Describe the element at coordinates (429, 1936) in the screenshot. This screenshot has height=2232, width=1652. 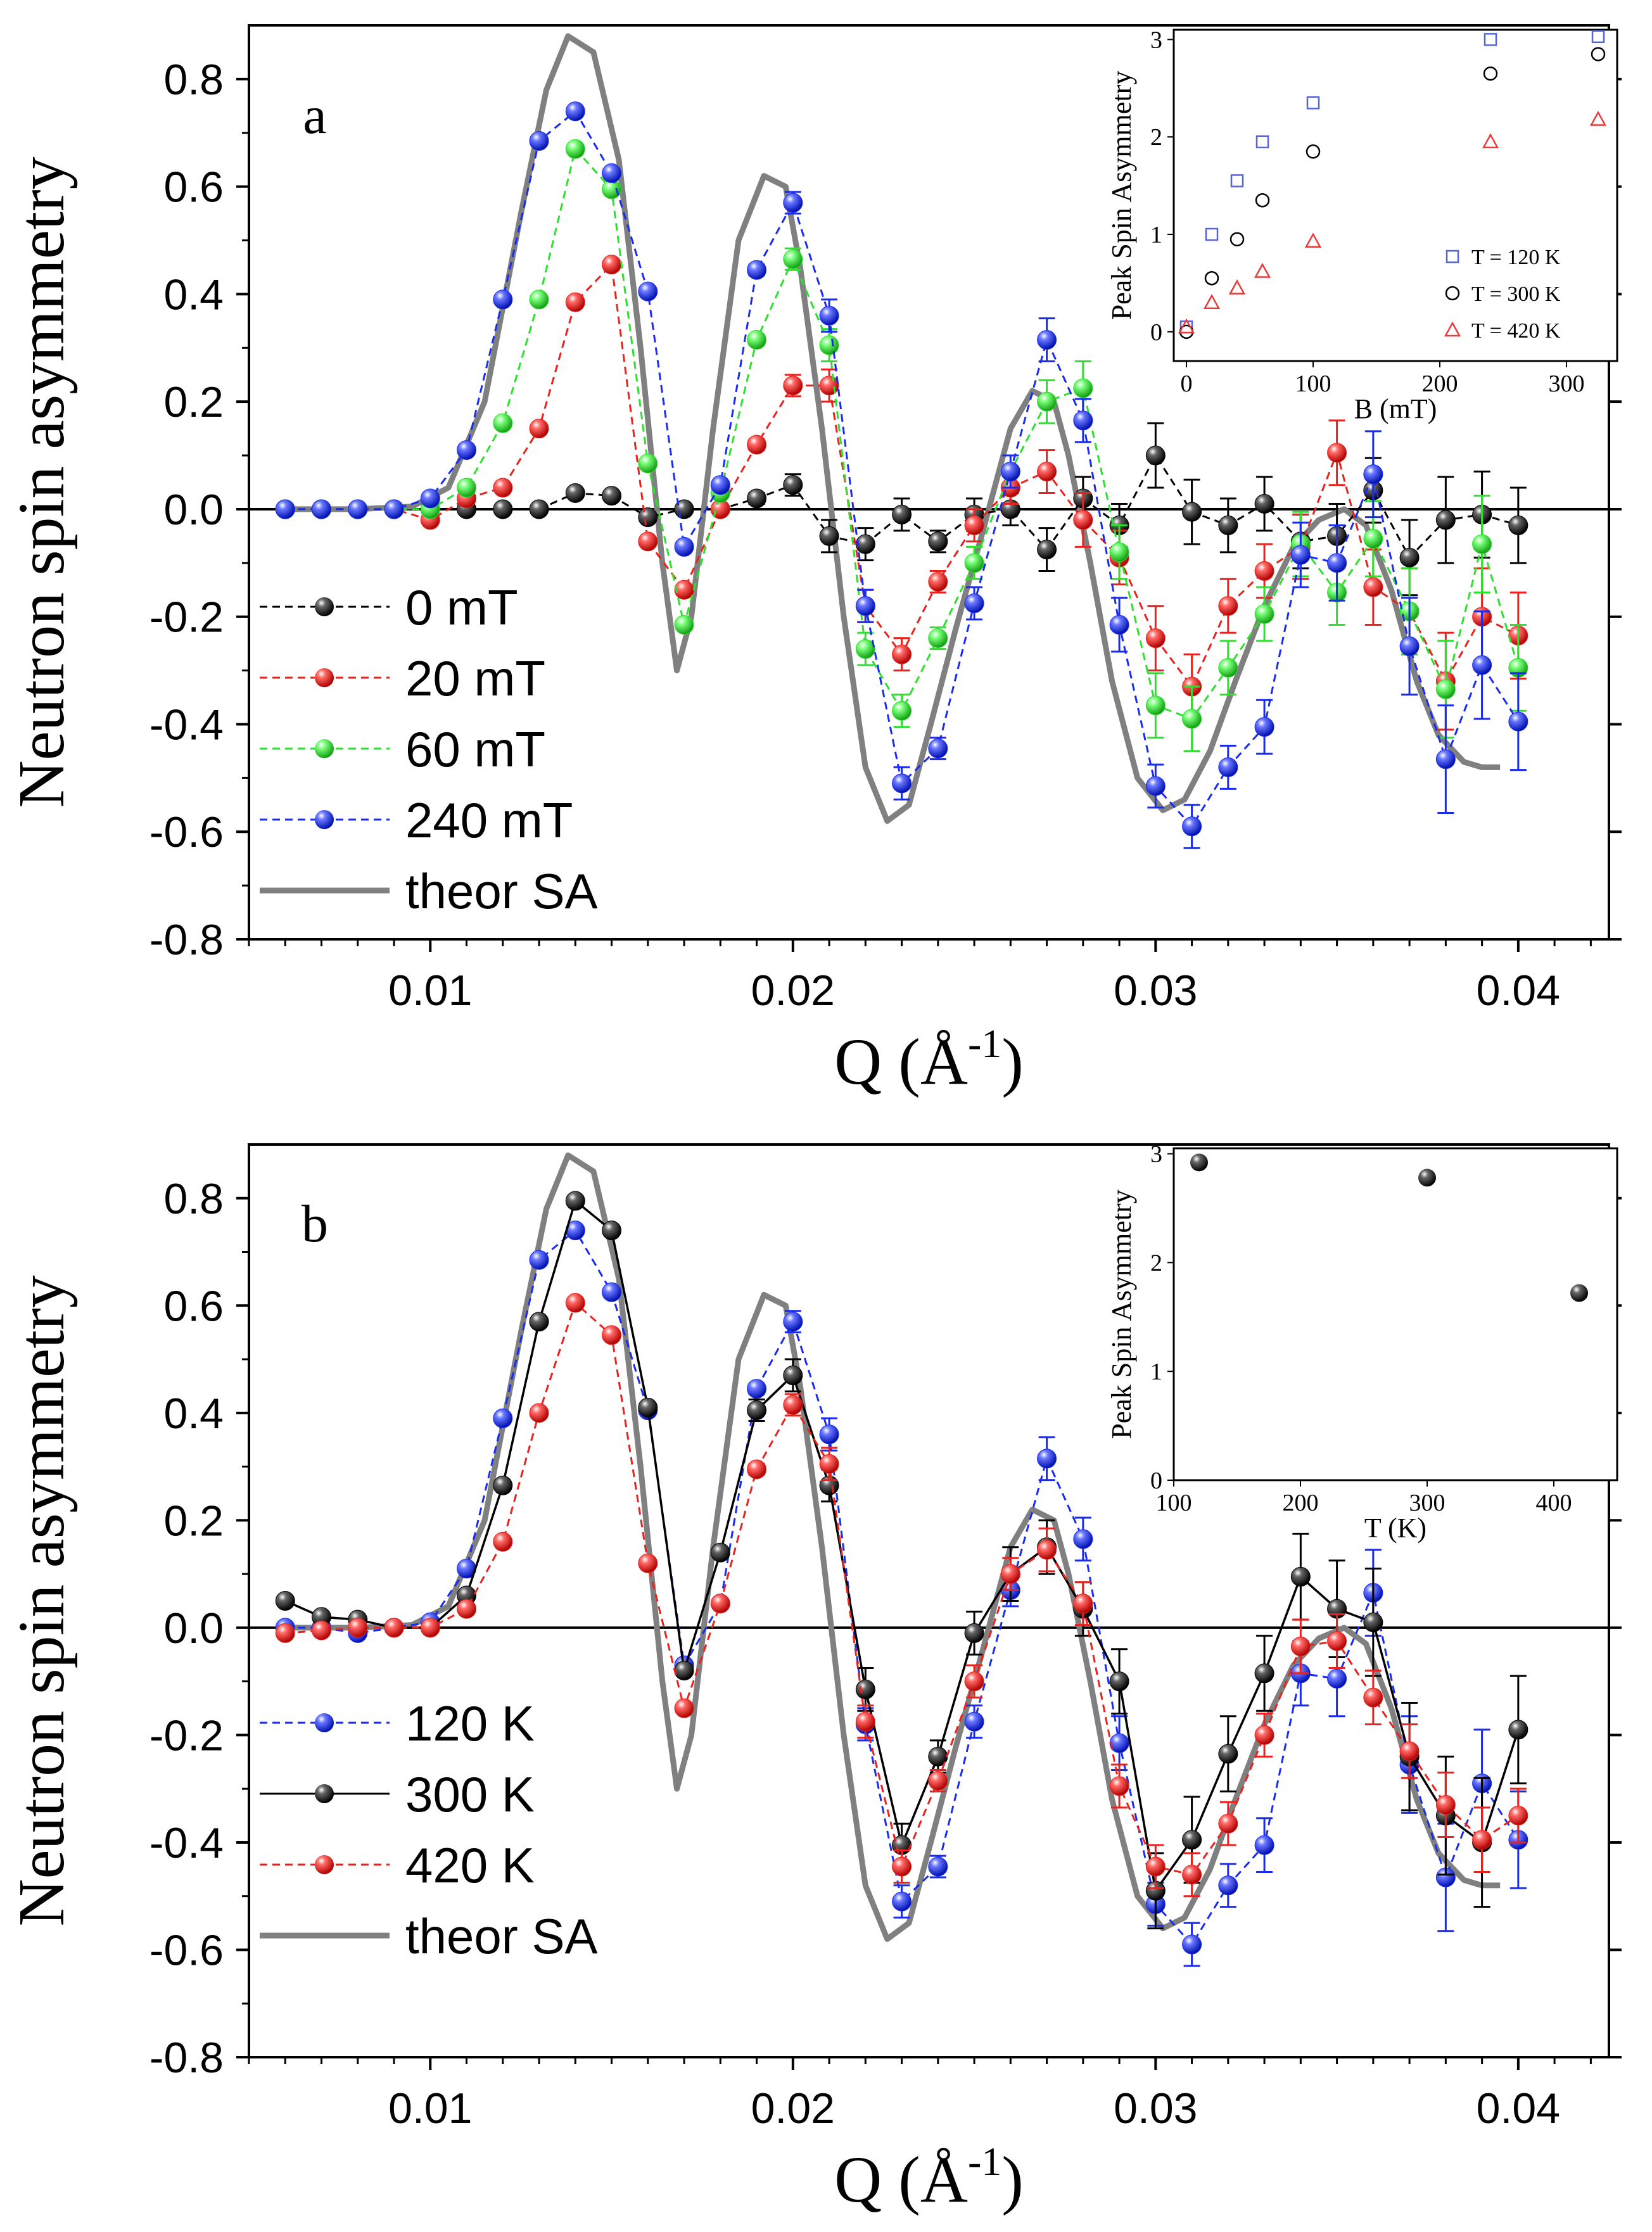
I see `legend-entry: theor SA` at that location.